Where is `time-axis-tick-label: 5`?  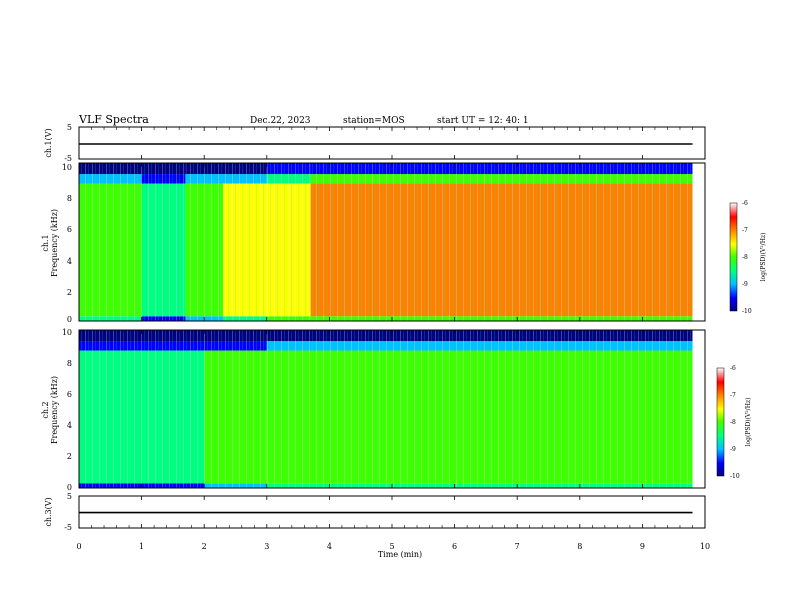
time-axis-tick-label: 5 is located at coordinates (391, 546).